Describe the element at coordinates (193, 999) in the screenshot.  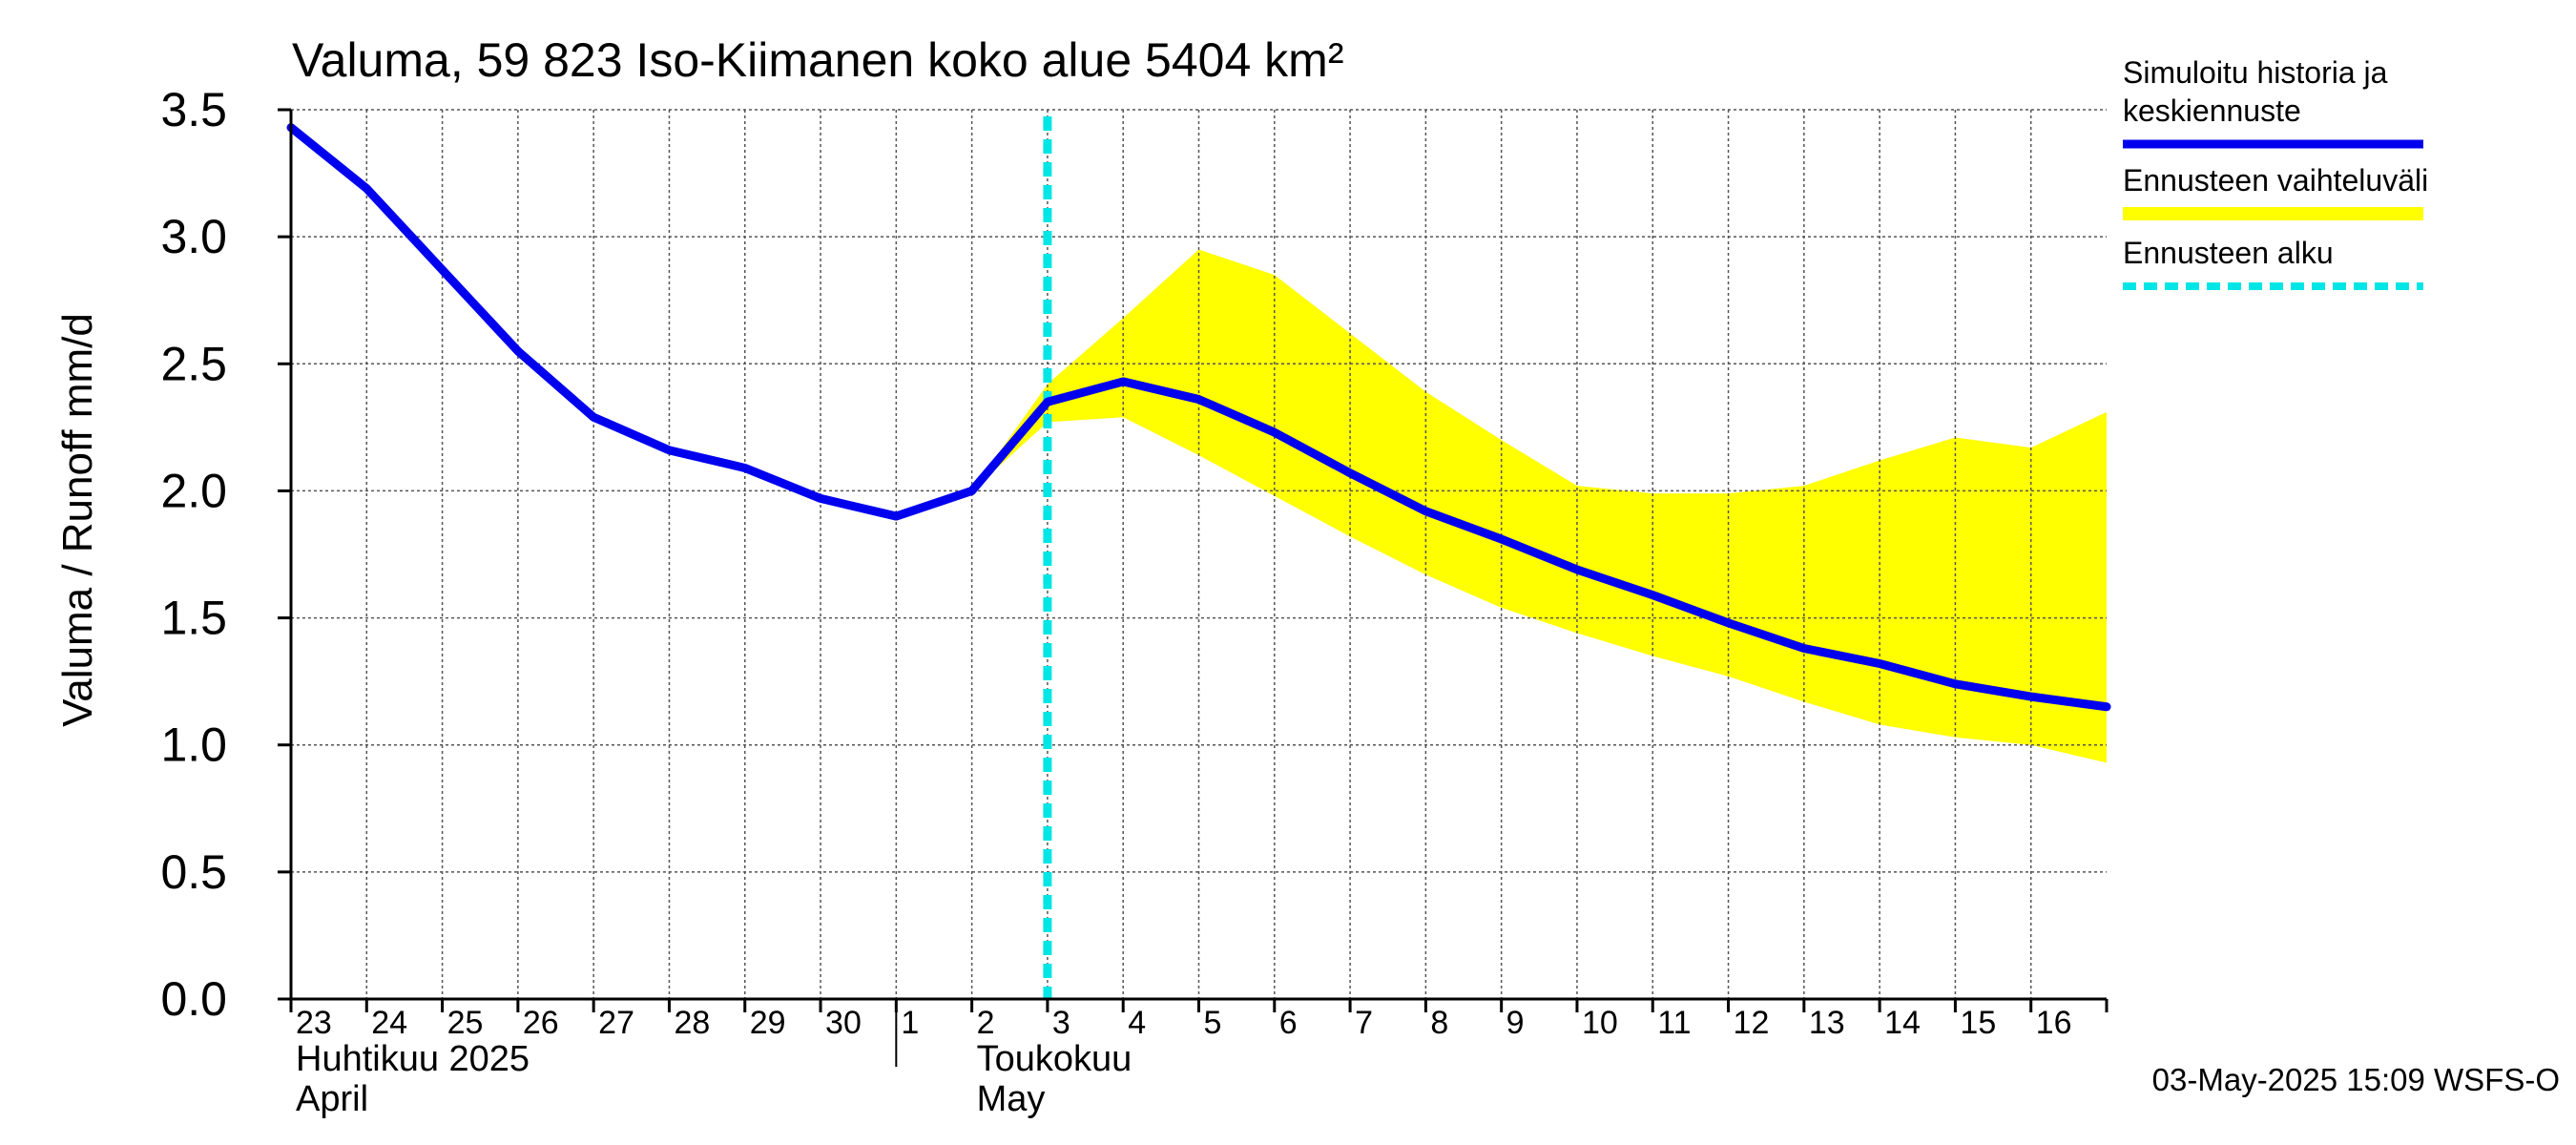
I see `y-tick-label: 0.0` at that location.